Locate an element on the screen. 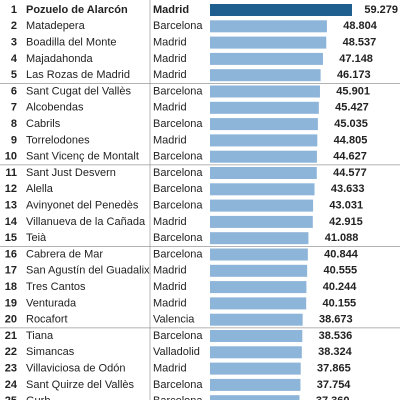  rank: 7 is located at coordinates (14, 108).